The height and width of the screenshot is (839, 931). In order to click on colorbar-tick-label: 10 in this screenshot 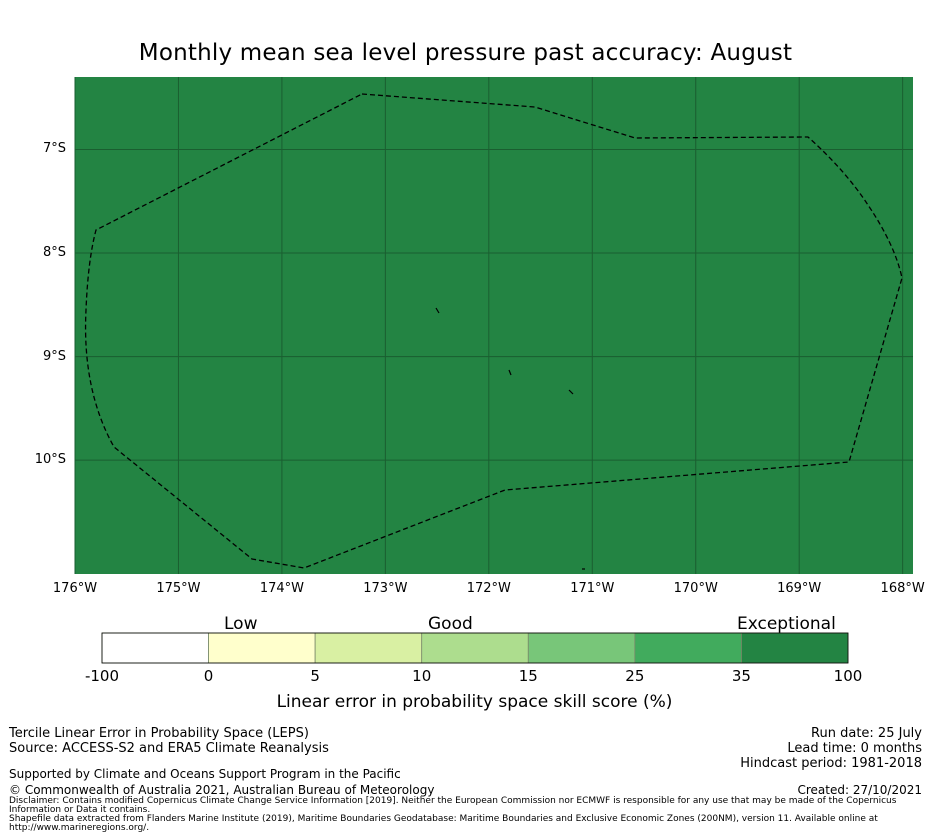, I will do `click(422, 676)`.